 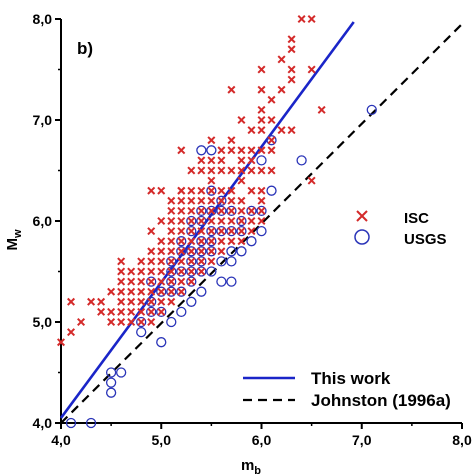 What do you see at coordinates (85, 48) in the screenshot?
I see `panel-label: b)` at bounding box center [85, 48].